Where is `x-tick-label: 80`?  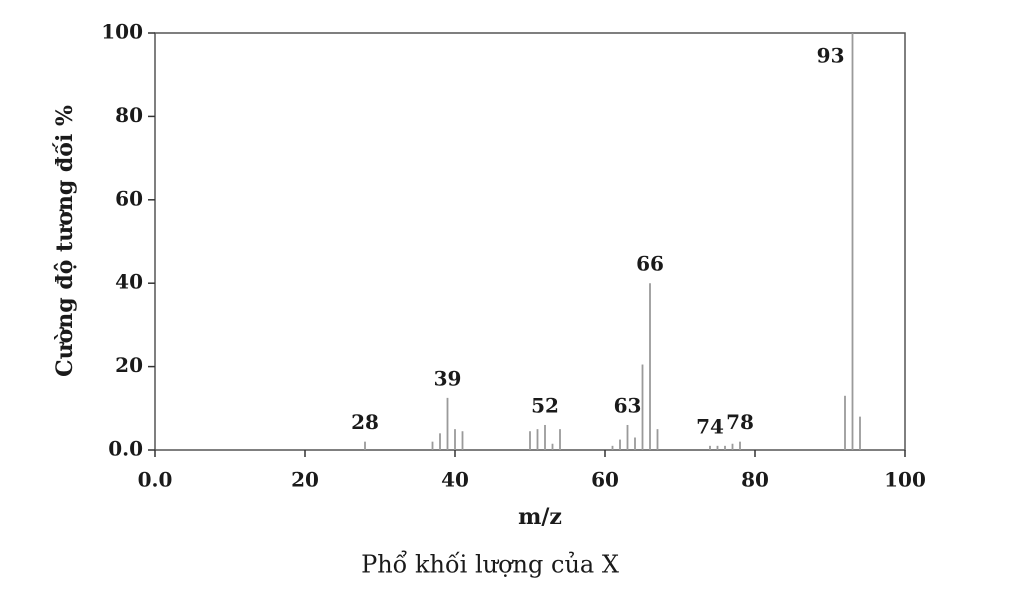
x-tick-label: 80 is located at coordinates (755, 480).